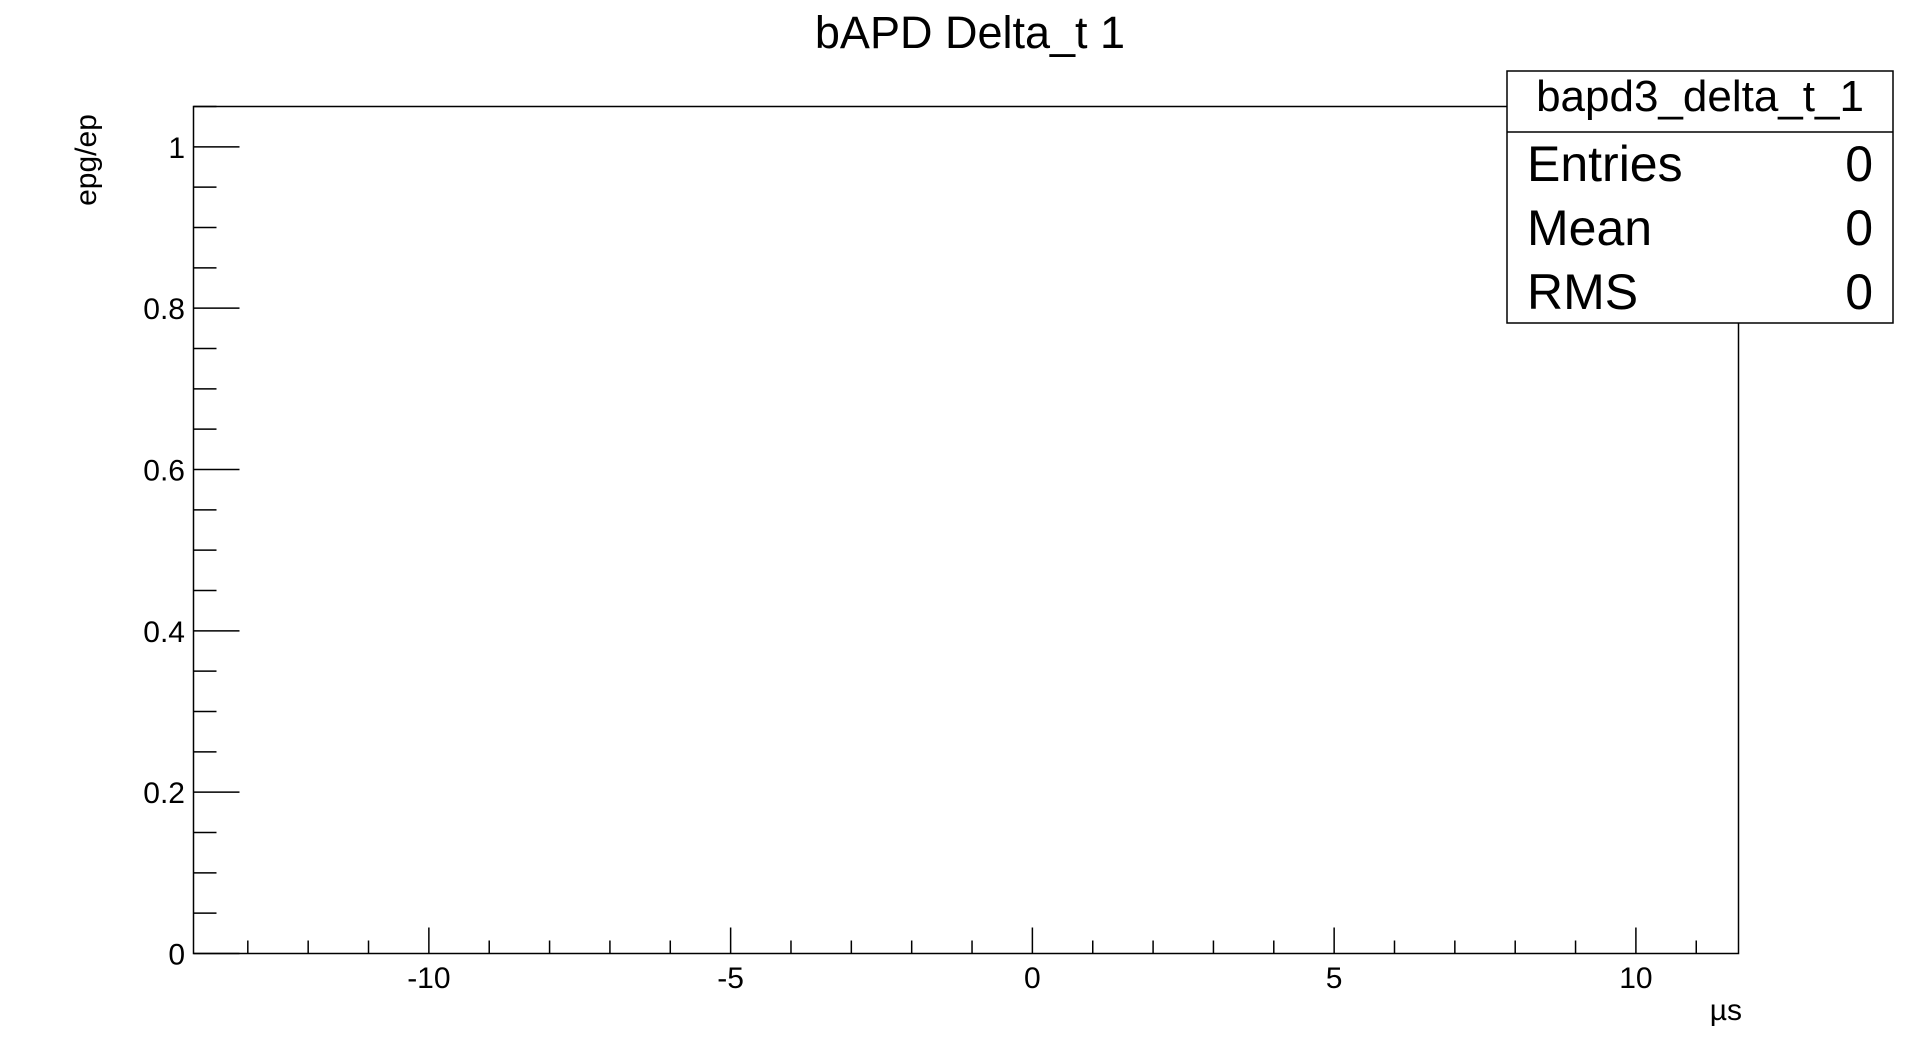  I want to click on y-tick-label: 0.6, so click(164, 471).